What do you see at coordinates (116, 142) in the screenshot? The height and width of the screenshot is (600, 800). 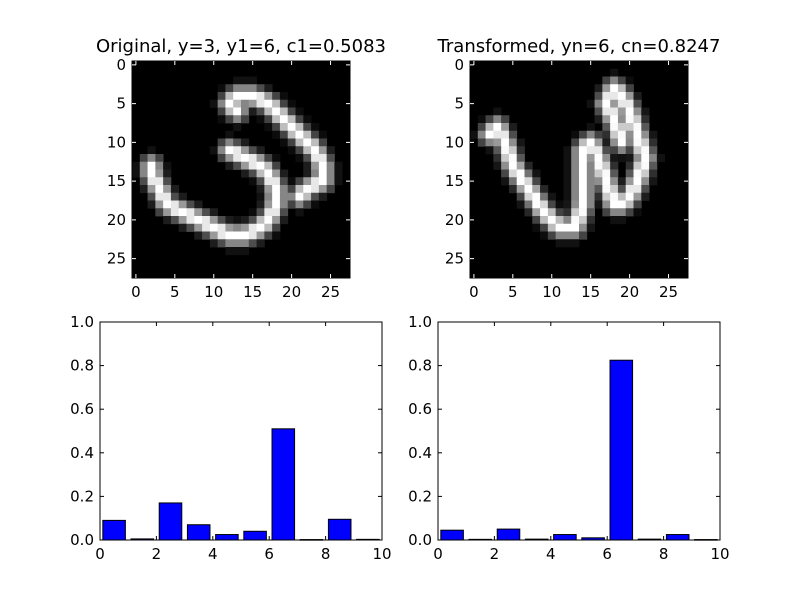 I see `y-tick-label: 10` at bounding box center [116, 142].